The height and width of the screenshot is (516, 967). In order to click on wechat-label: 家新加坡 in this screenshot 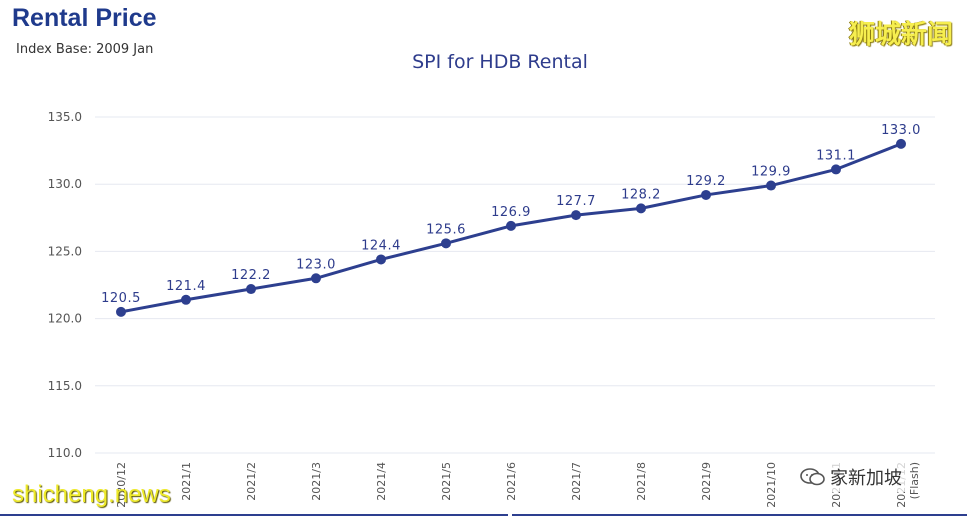, I will do `click(866, 478)`.